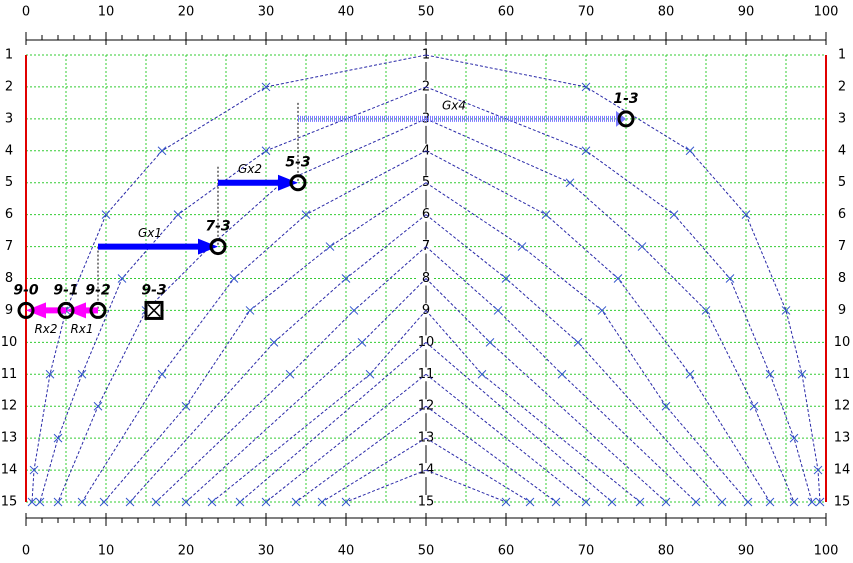 The width and height of the screenshot is (853, 563). Describe the element at coordinates (9, 406) in the screenshot. I see `row-label-left: 12` at that location.